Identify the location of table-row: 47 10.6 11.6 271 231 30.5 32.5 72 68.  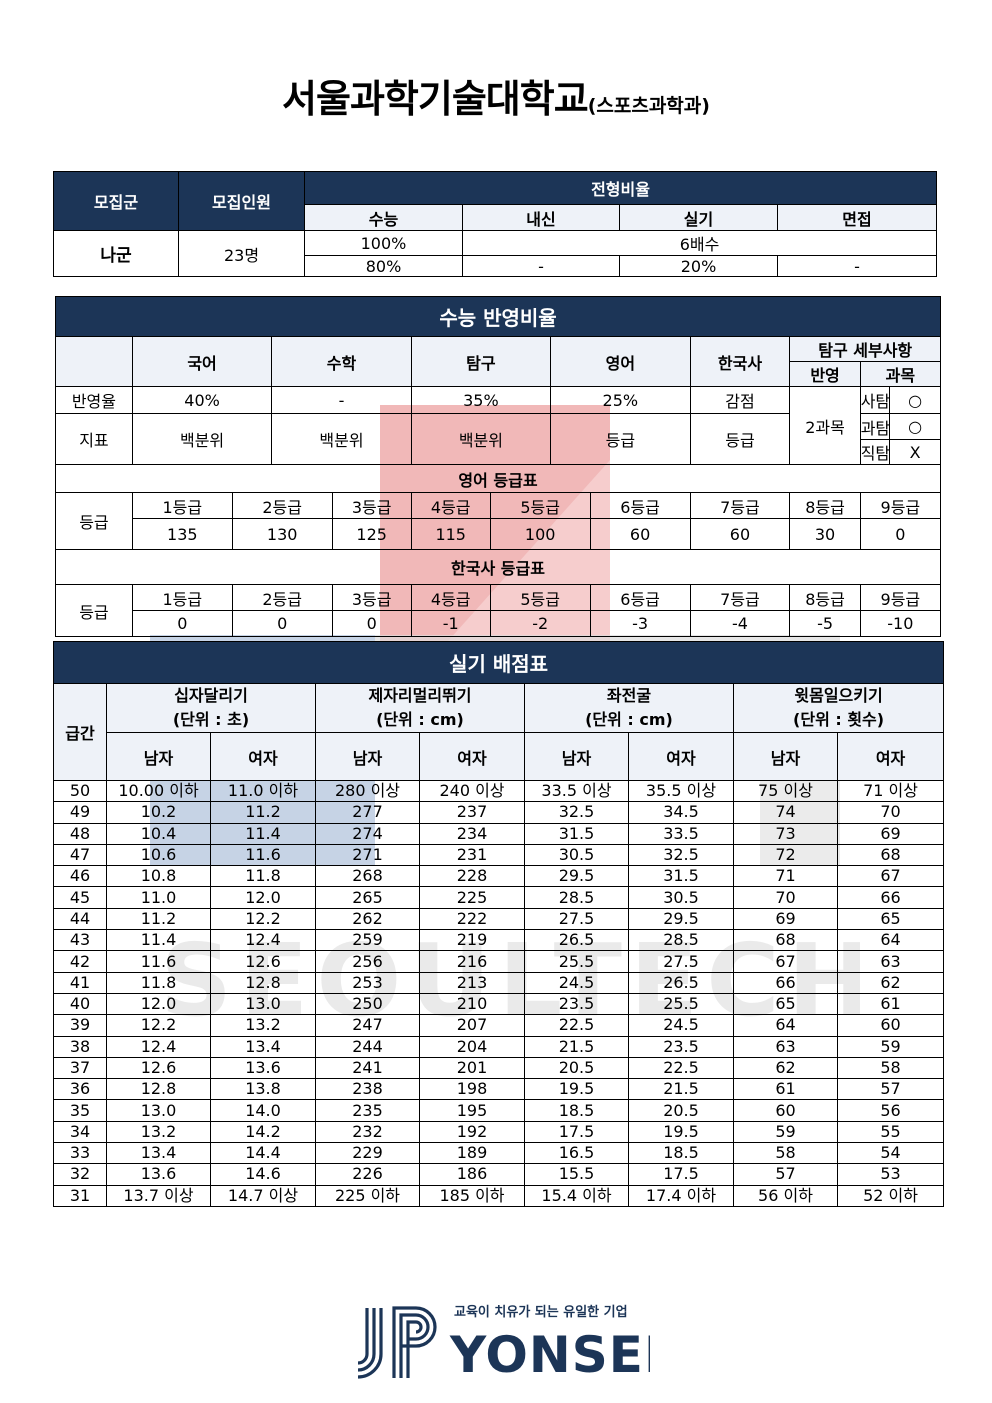
(499, 855).